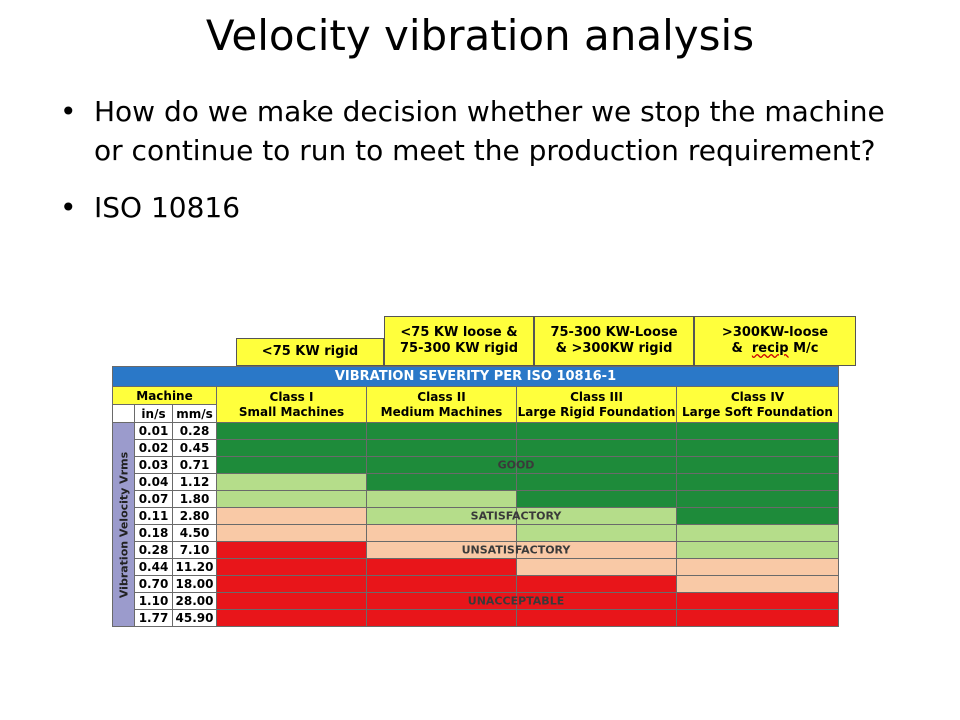 Image resolution: width=960 pixels, height=720 pixels. I want to click on bullet-text: ISO 10816, so click(167, 207).